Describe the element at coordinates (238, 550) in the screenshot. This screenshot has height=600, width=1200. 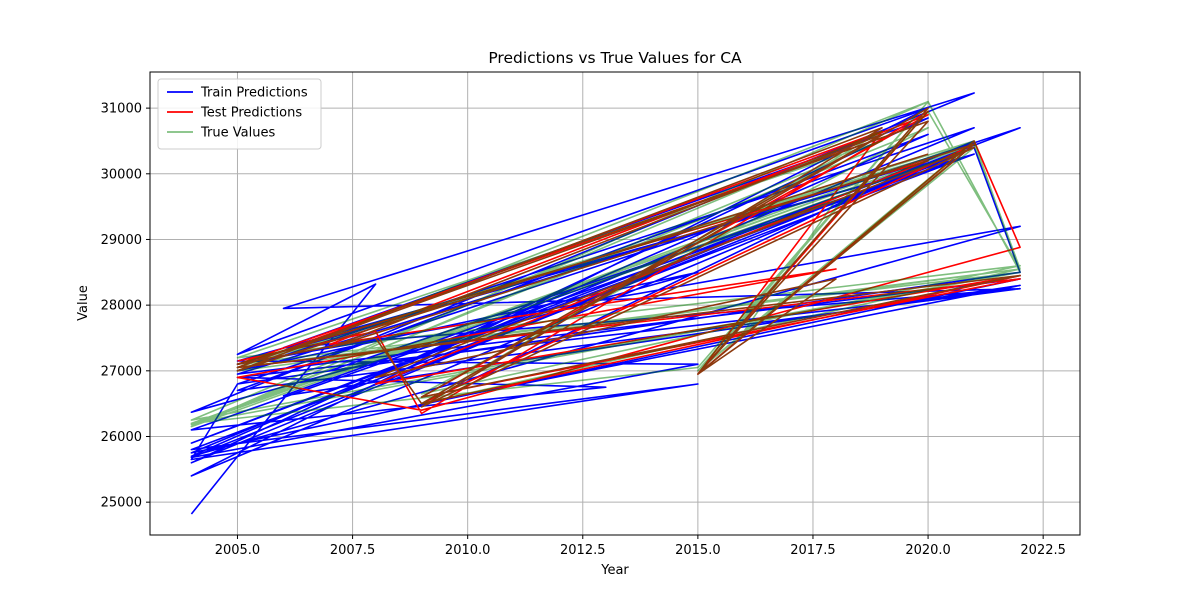
I see `x-tick-label: 2005.0` at that location.